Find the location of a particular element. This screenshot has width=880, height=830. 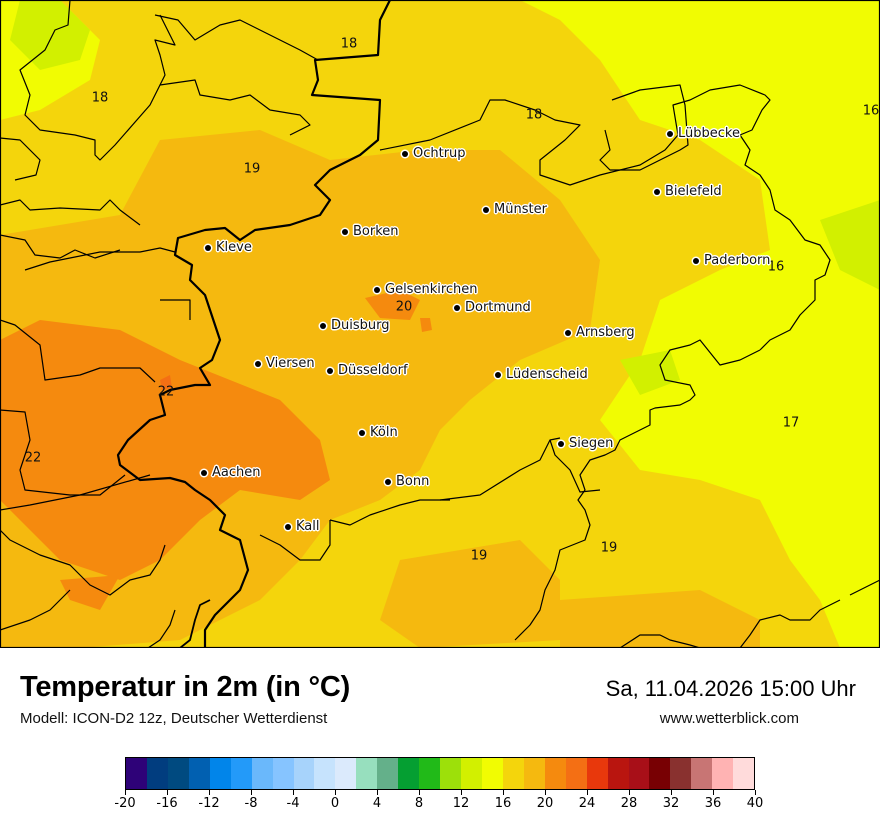

city-label: Siegen is located at coordinates (591, 443).